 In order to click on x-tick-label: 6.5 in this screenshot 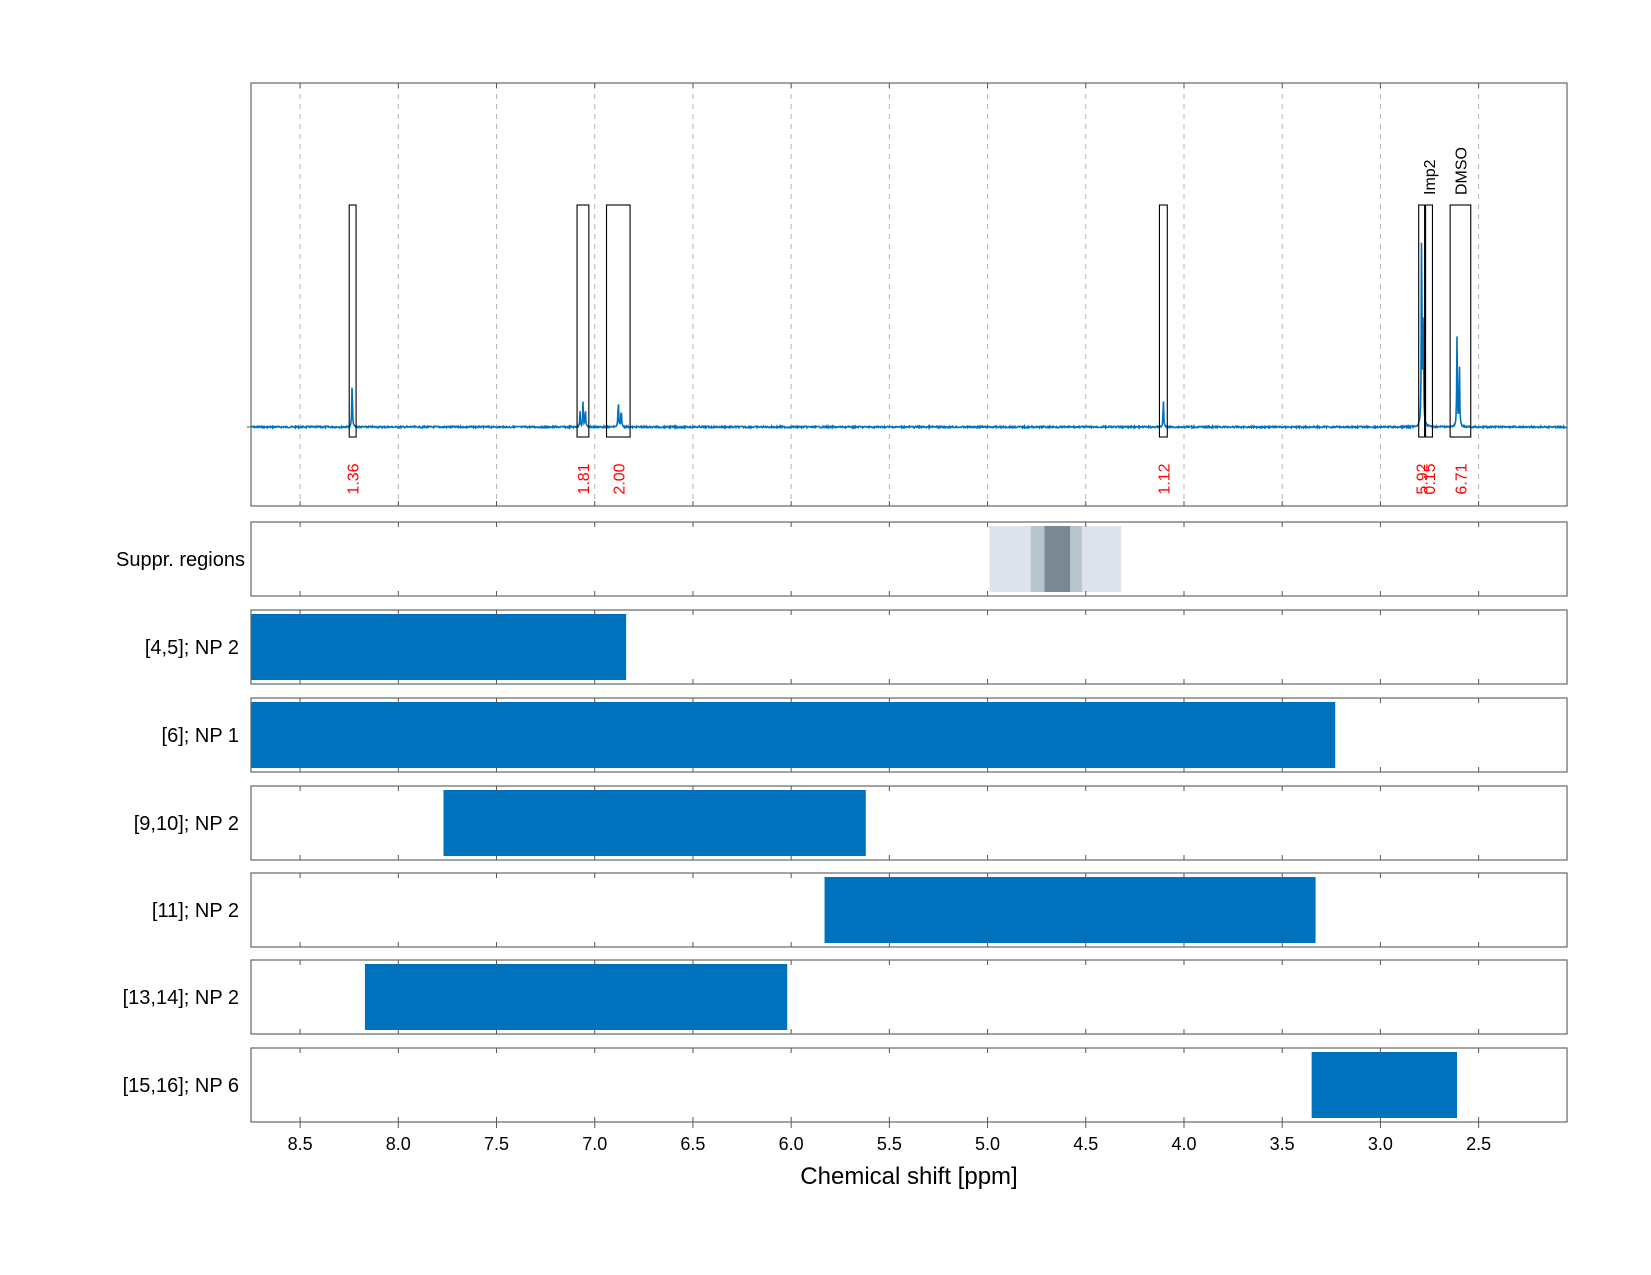, I will do `click(692, 1144)`.